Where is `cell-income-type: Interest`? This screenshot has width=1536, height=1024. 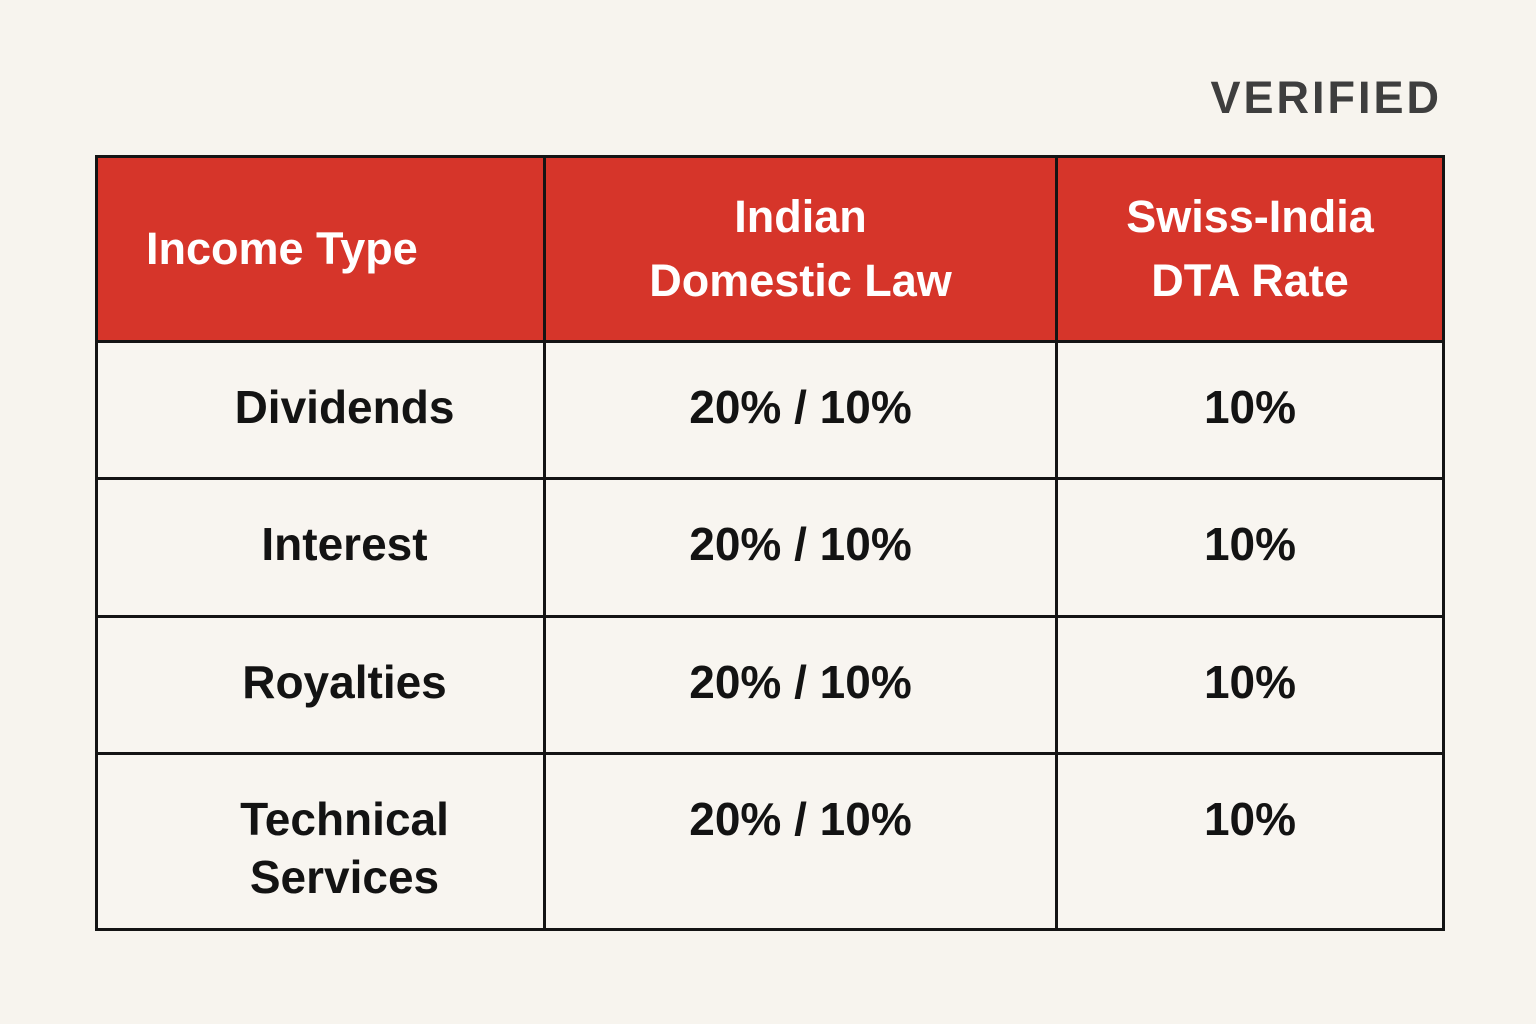
cell-income-type: Interest is located at coordinates (320, 547).